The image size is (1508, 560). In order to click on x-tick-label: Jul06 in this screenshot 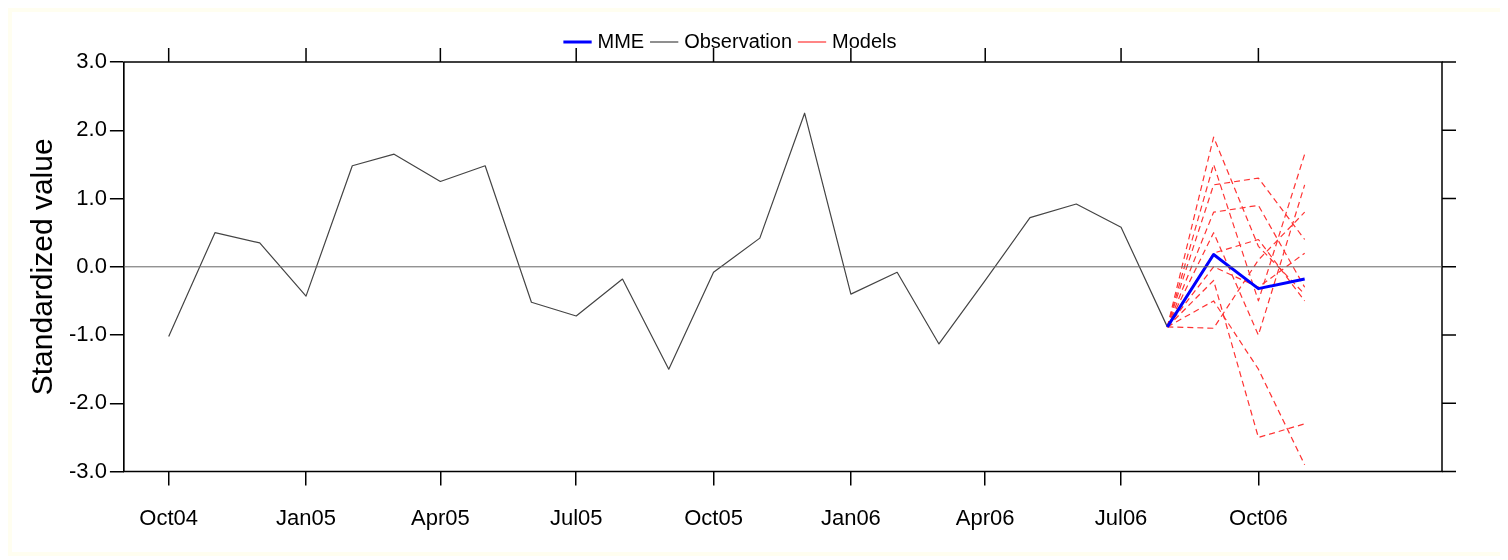, I will do `click(1121, 517)`.